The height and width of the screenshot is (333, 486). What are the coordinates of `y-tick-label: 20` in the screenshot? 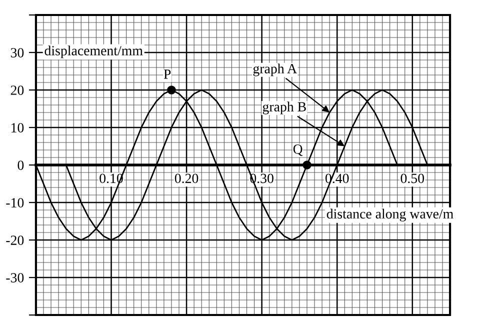 It's located at (17, 90).